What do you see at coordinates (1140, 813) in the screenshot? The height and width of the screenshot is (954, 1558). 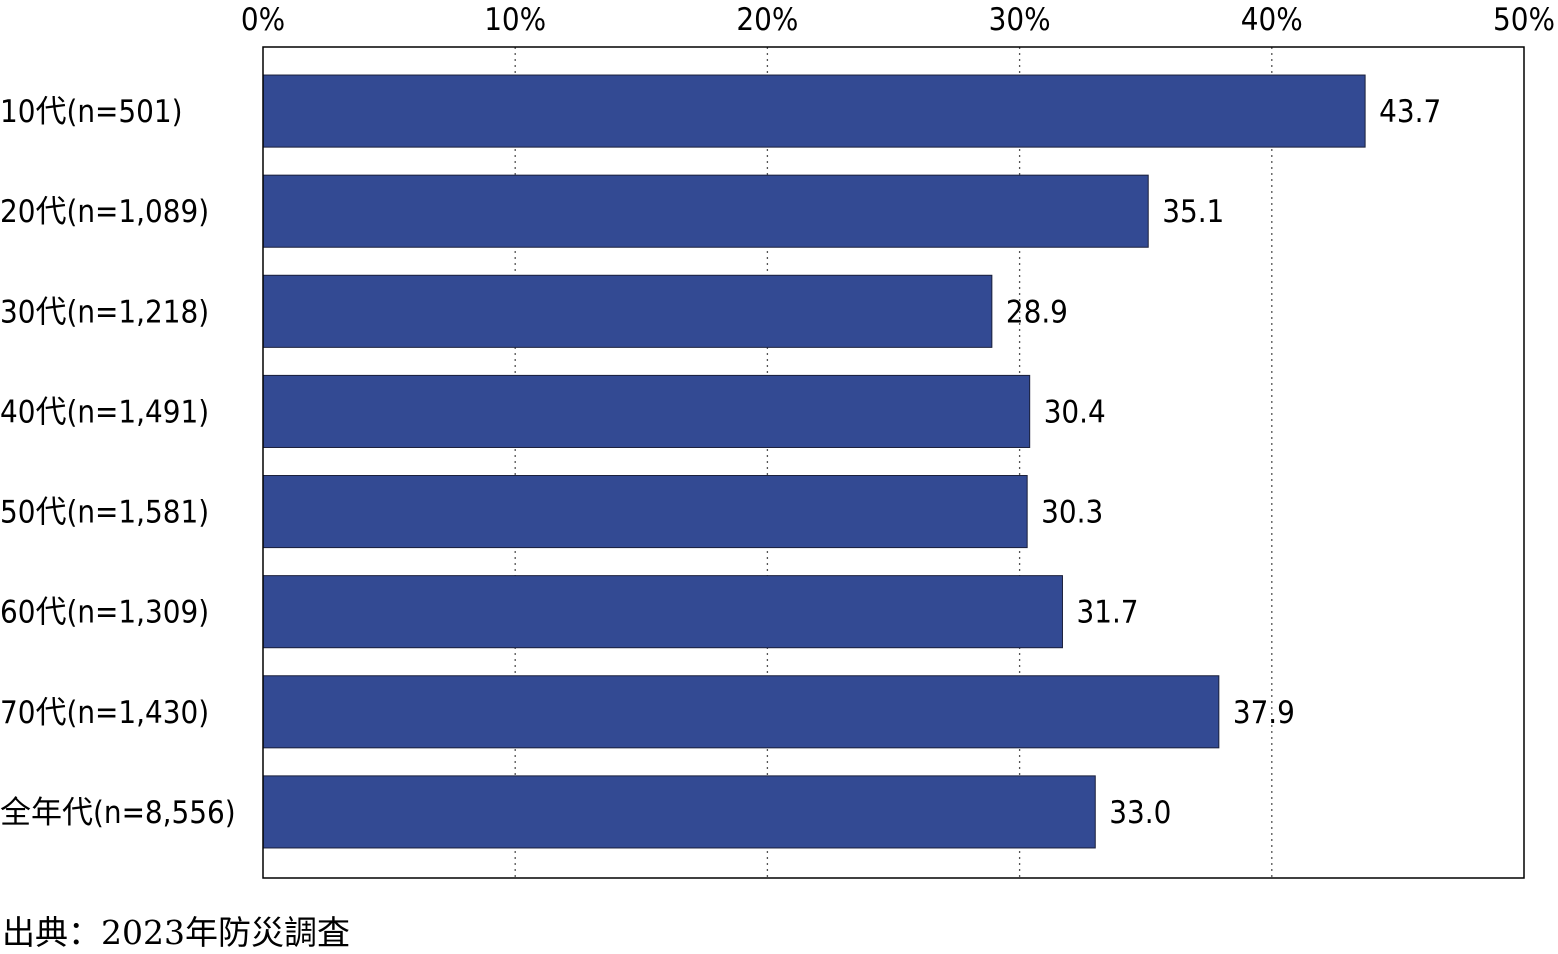 I see `value-label: 33.0` at bounding box center [1140, 813].